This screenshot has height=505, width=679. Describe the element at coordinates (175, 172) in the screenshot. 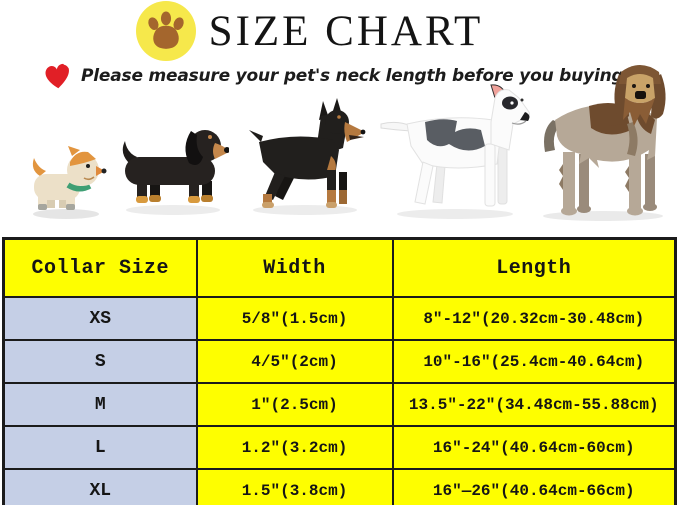

I see `dog-s-icon` at that location.